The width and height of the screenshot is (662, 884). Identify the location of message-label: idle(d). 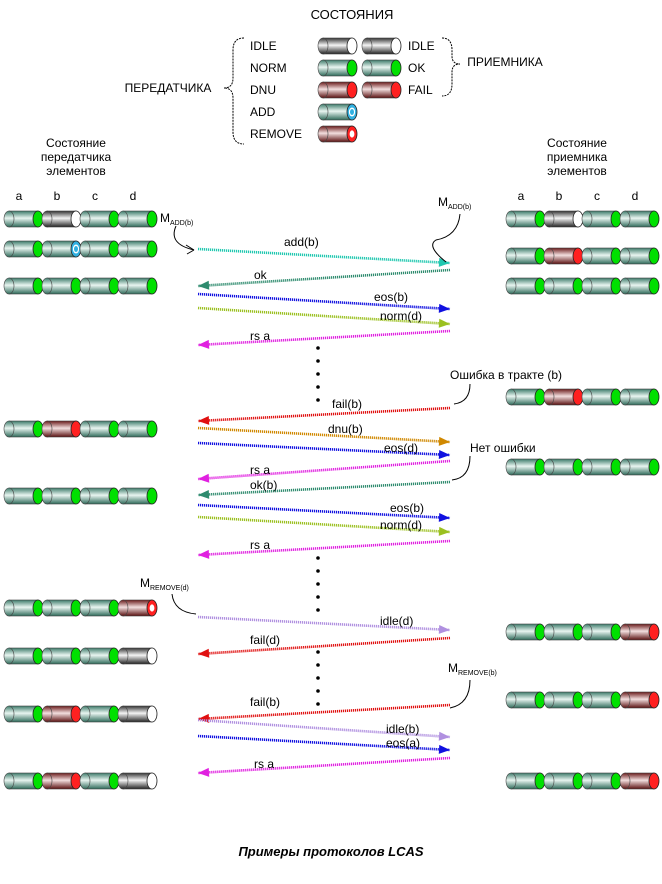
(396, 621).